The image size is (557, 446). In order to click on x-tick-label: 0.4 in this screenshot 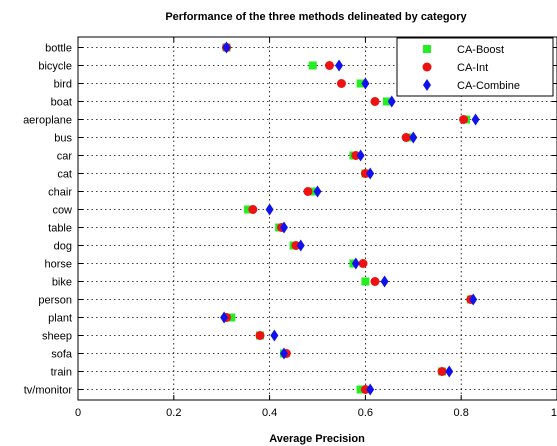, I will do `click(269, 413)`.